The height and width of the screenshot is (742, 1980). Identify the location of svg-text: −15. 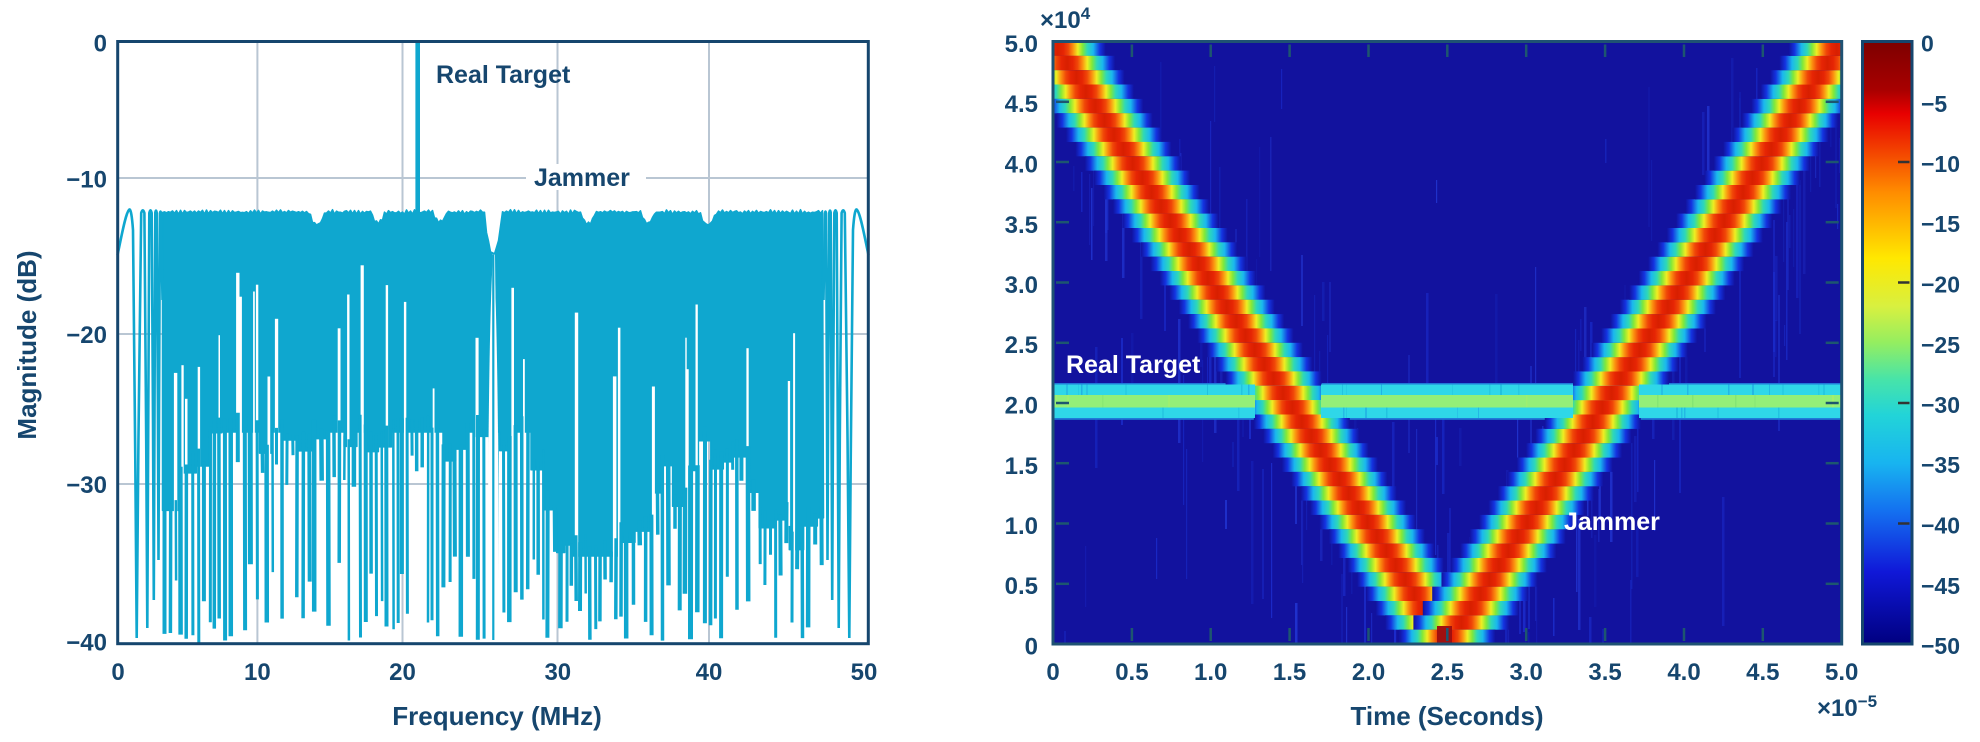
(1940, 224).